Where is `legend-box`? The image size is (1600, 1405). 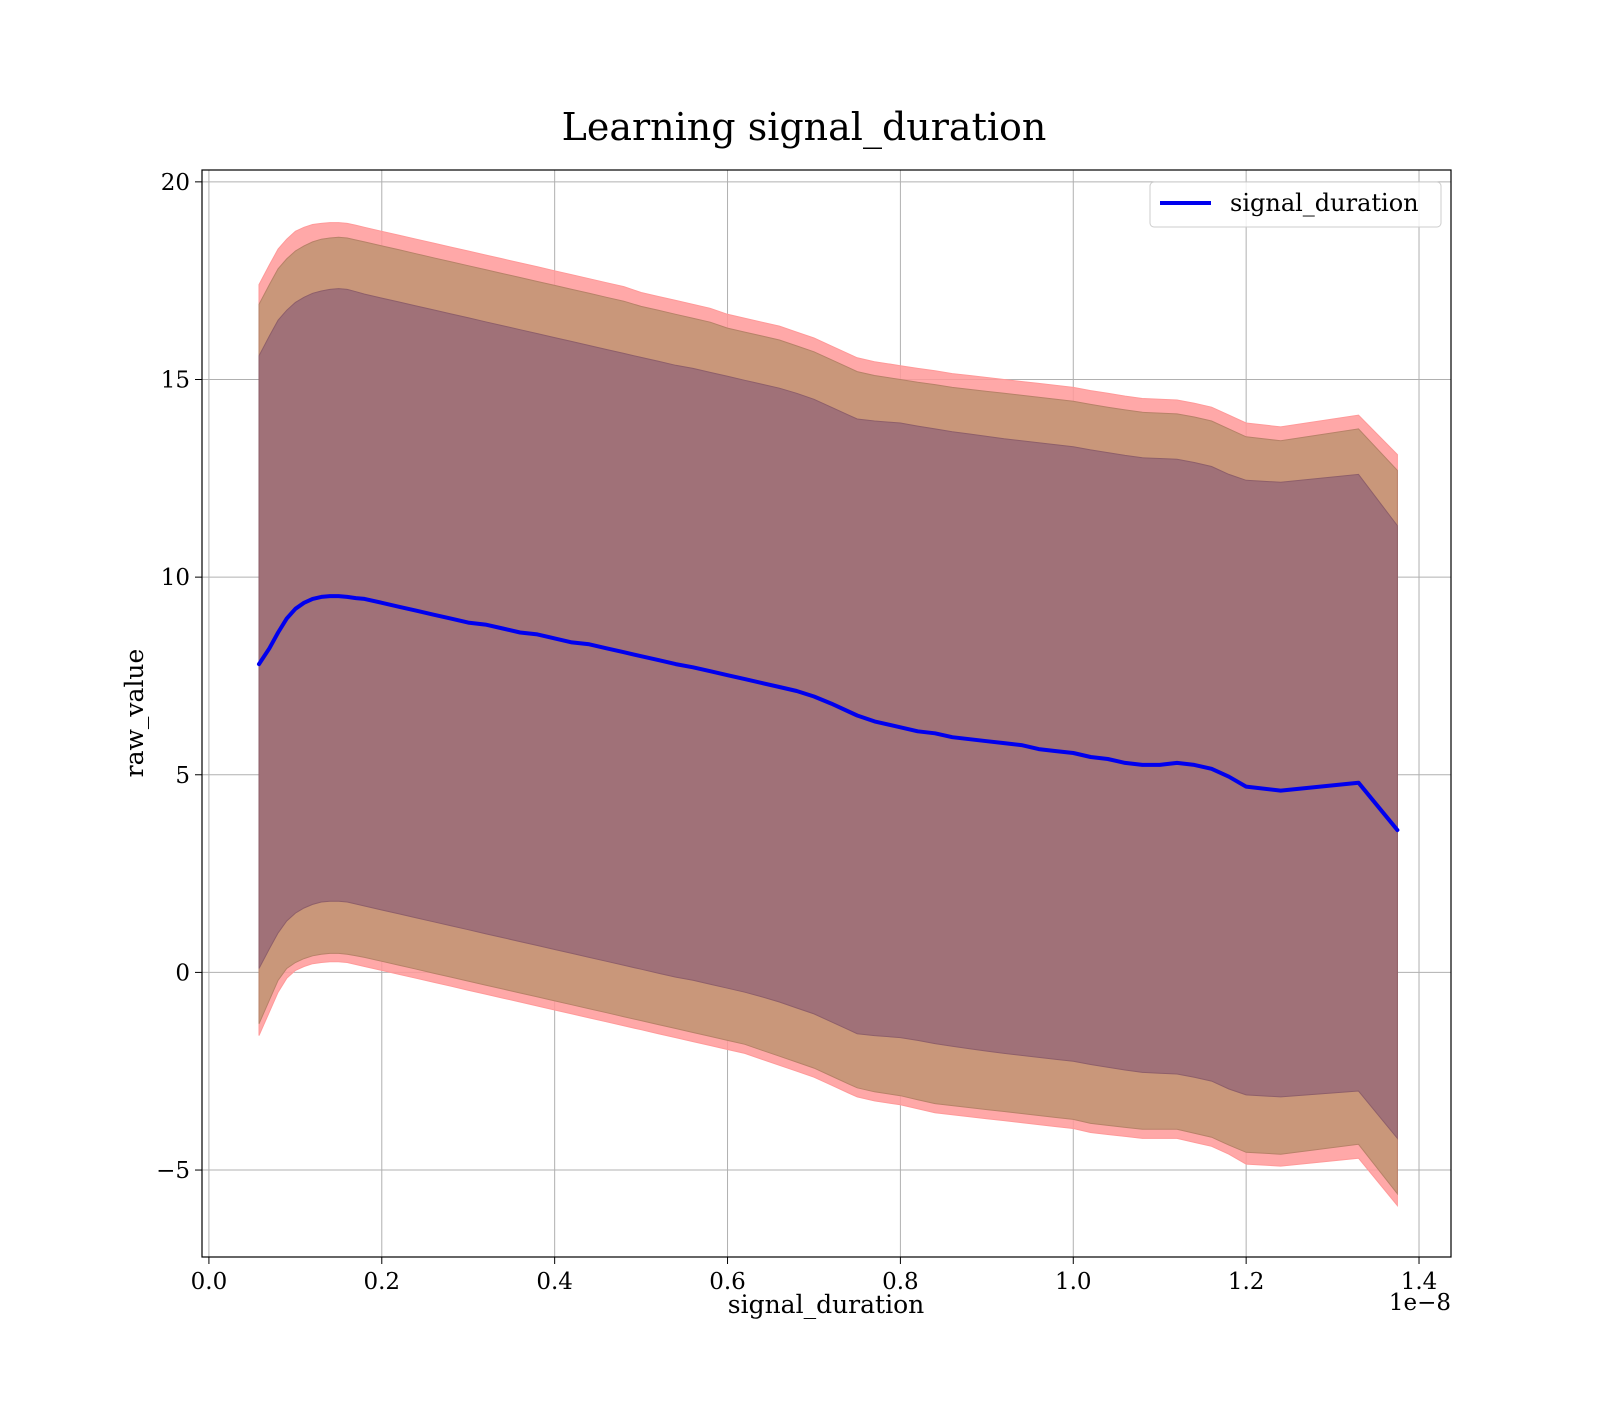 legend-box is located at coordinates (1295, 204).